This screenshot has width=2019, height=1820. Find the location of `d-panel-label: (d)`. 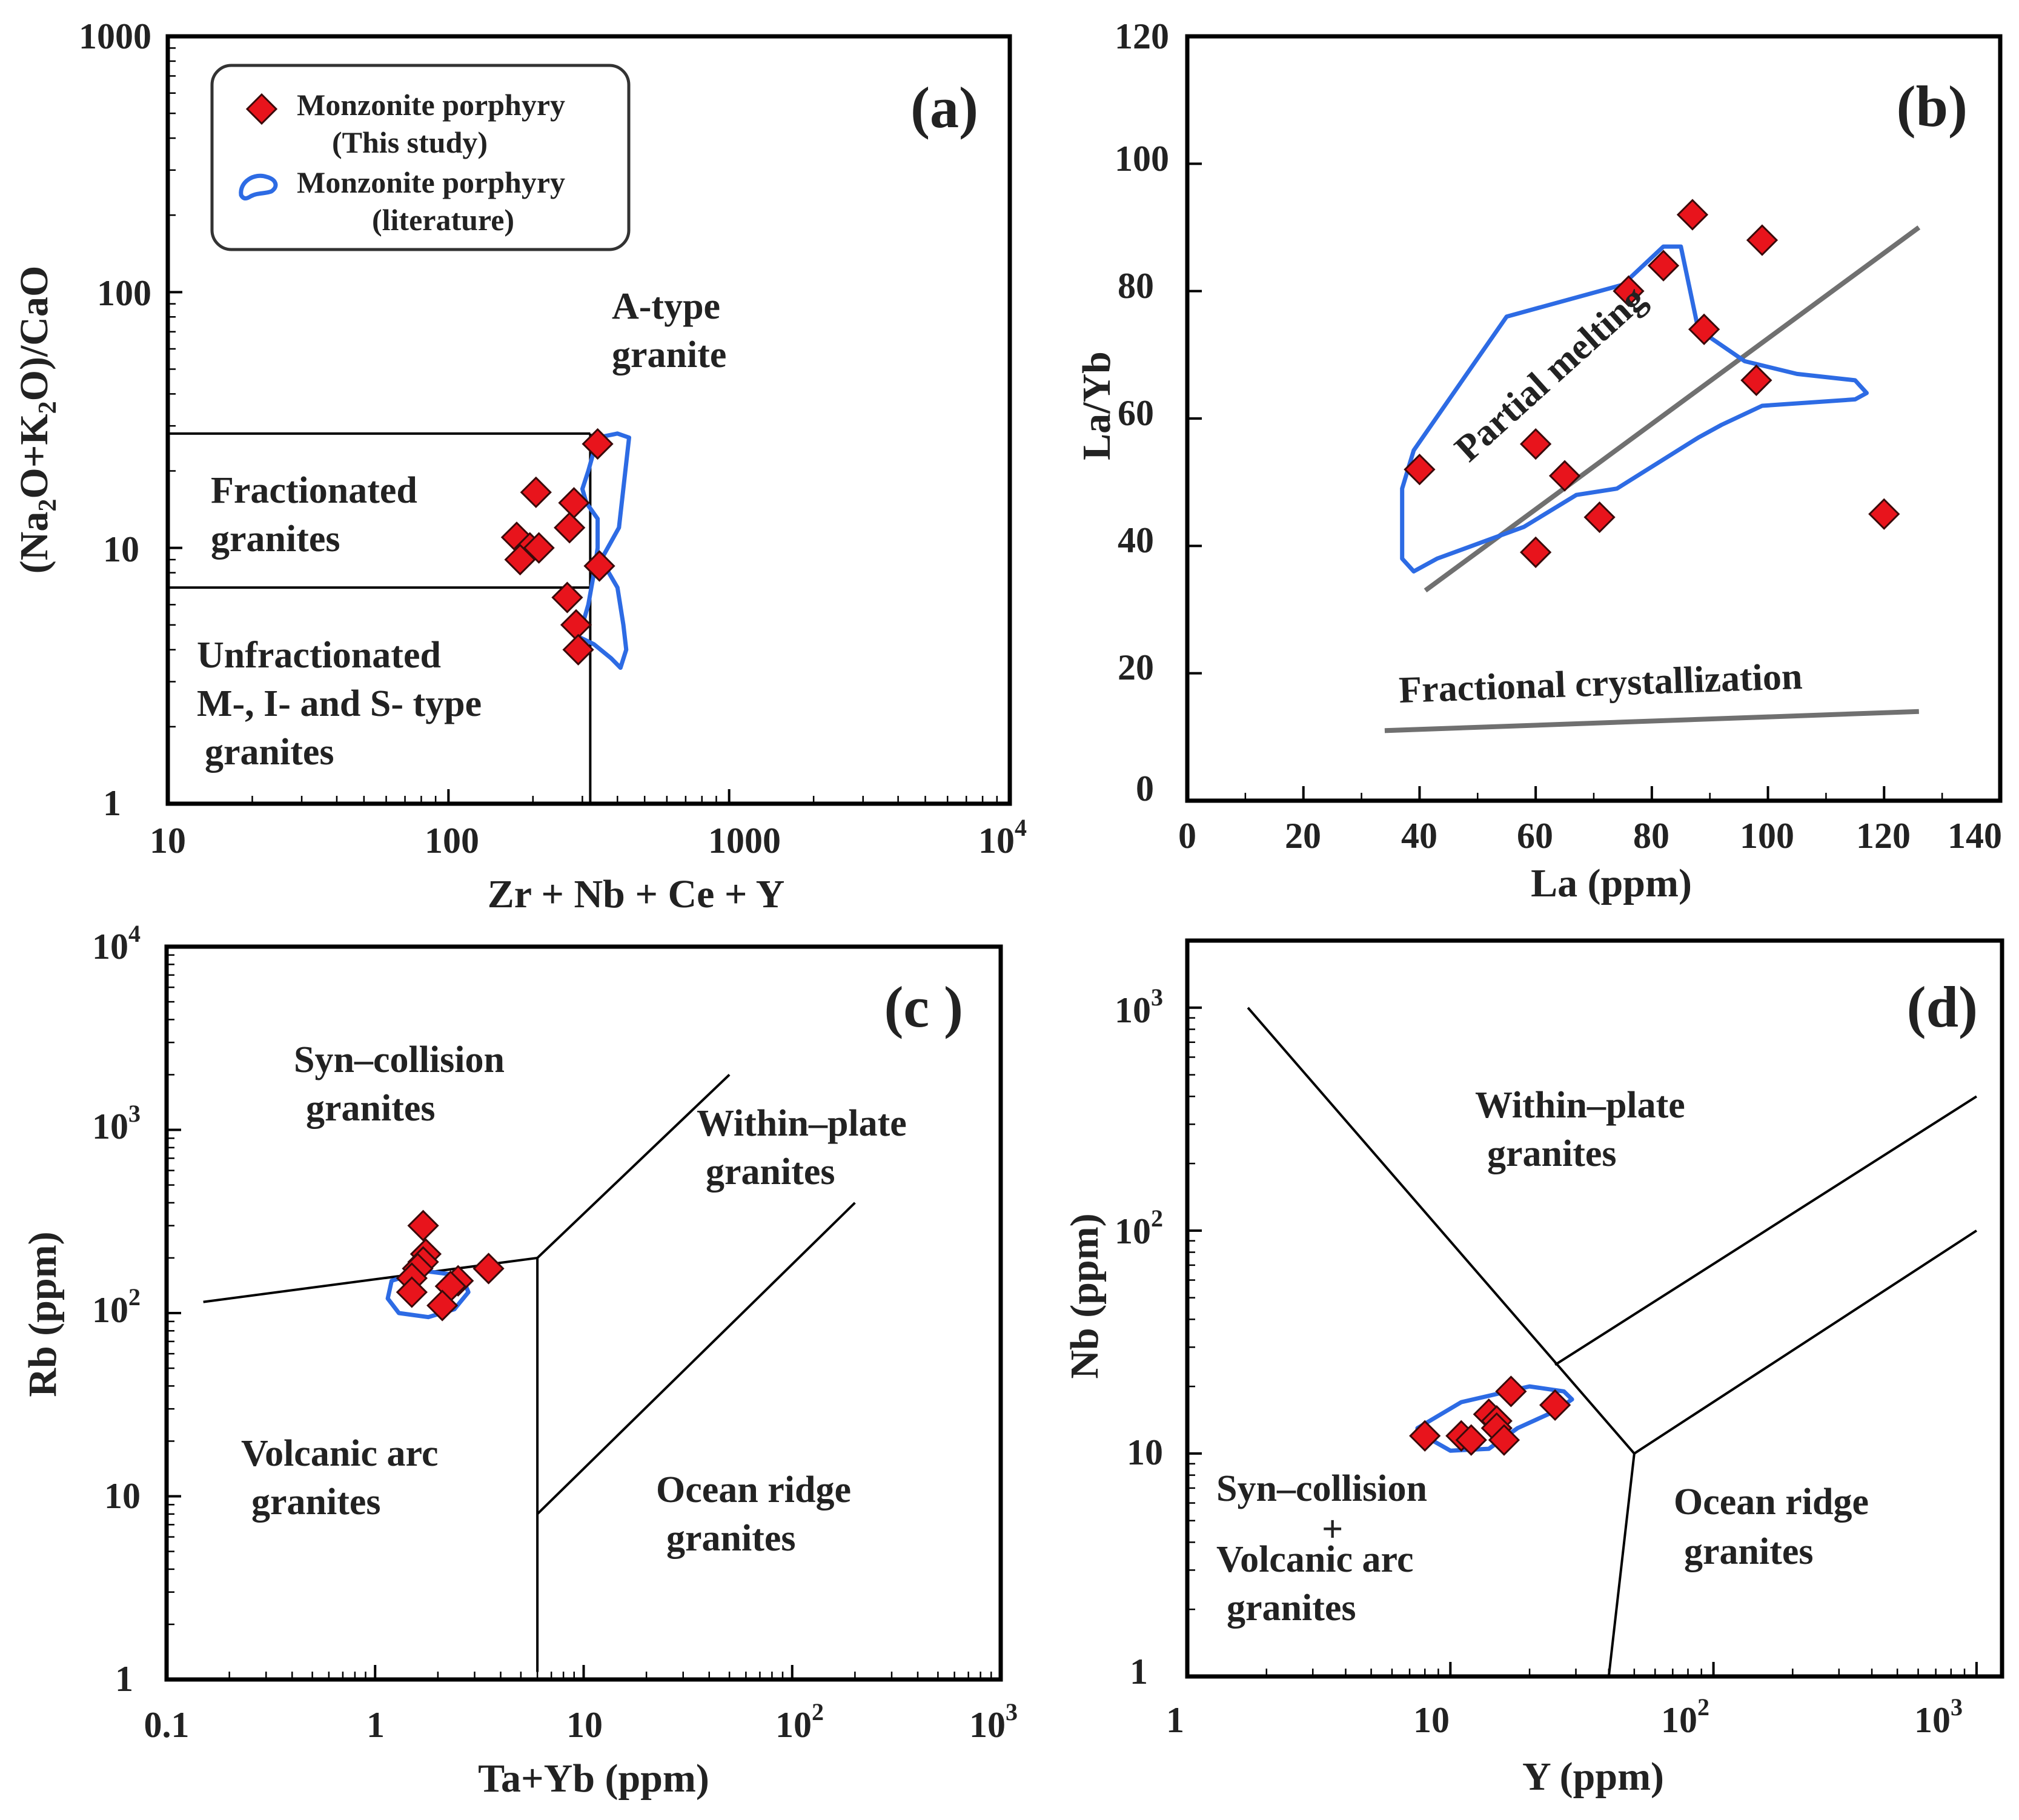

d-panel-label: (d) is located at coordinates (1942, 1007).